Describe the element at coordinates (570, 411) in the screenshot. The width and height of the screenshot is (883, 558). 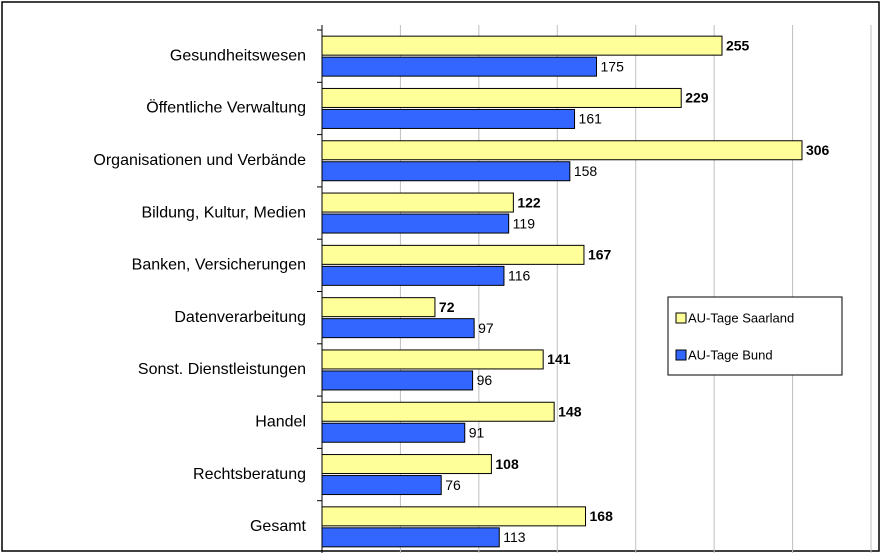
I see `value-label: 148` at that location.